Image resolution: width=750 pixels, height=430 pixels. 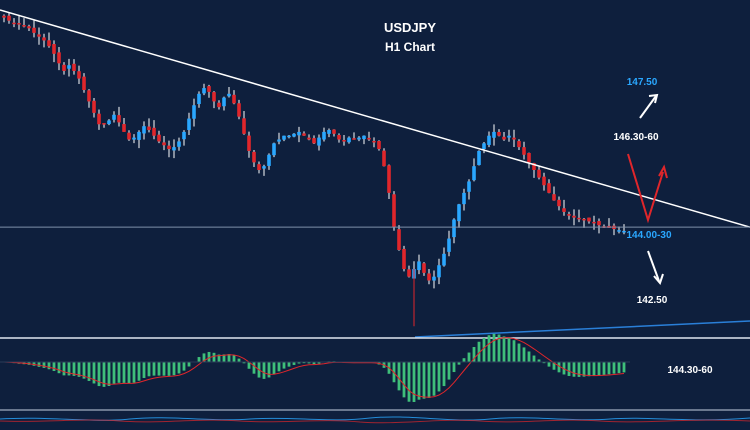 What do you see at coordinates (645, 188) in the screenshot?
I see `projection-red-arrow` at bounding box center [645, 188].